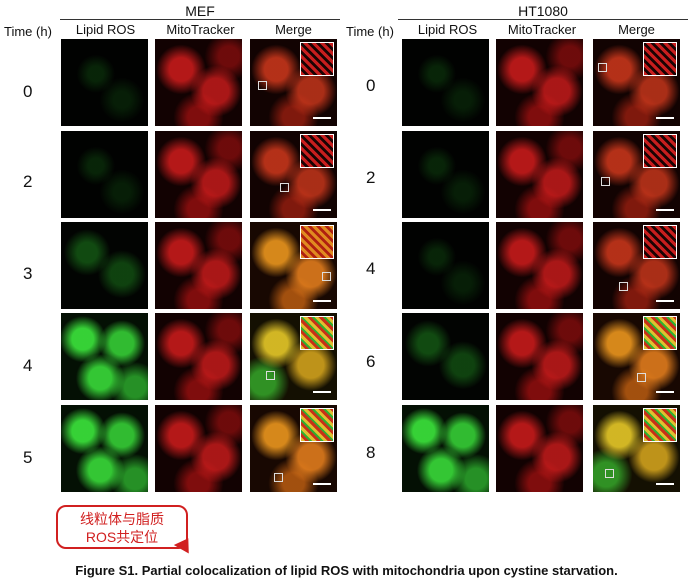  Describe the element at coordinates (293, 82) in the screenshot. I see `mef-merge-0h` at that location.